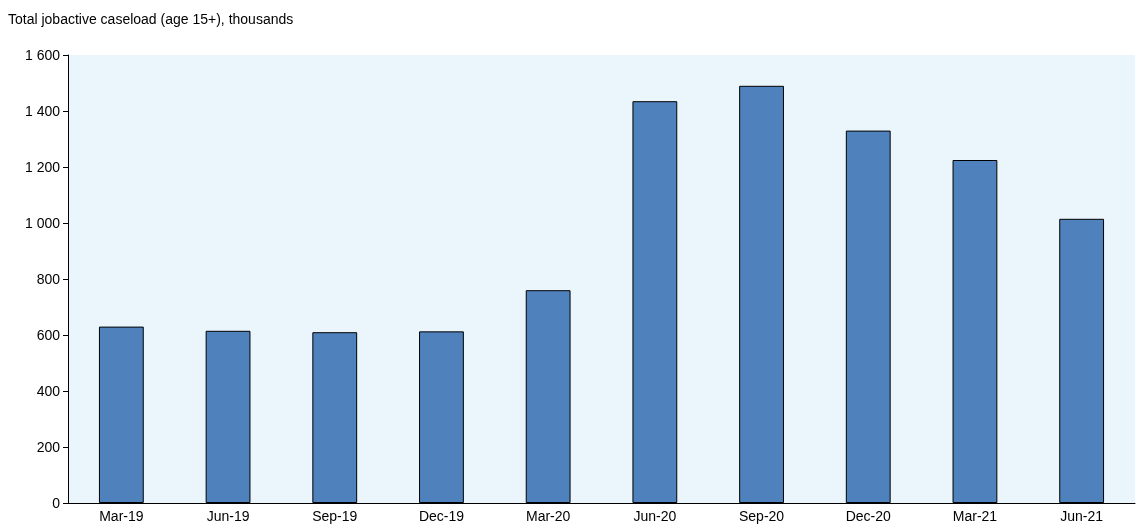 This screenshot has height=527, width=1139. I want to click on y-tick-label: 600, so click(48, 335).